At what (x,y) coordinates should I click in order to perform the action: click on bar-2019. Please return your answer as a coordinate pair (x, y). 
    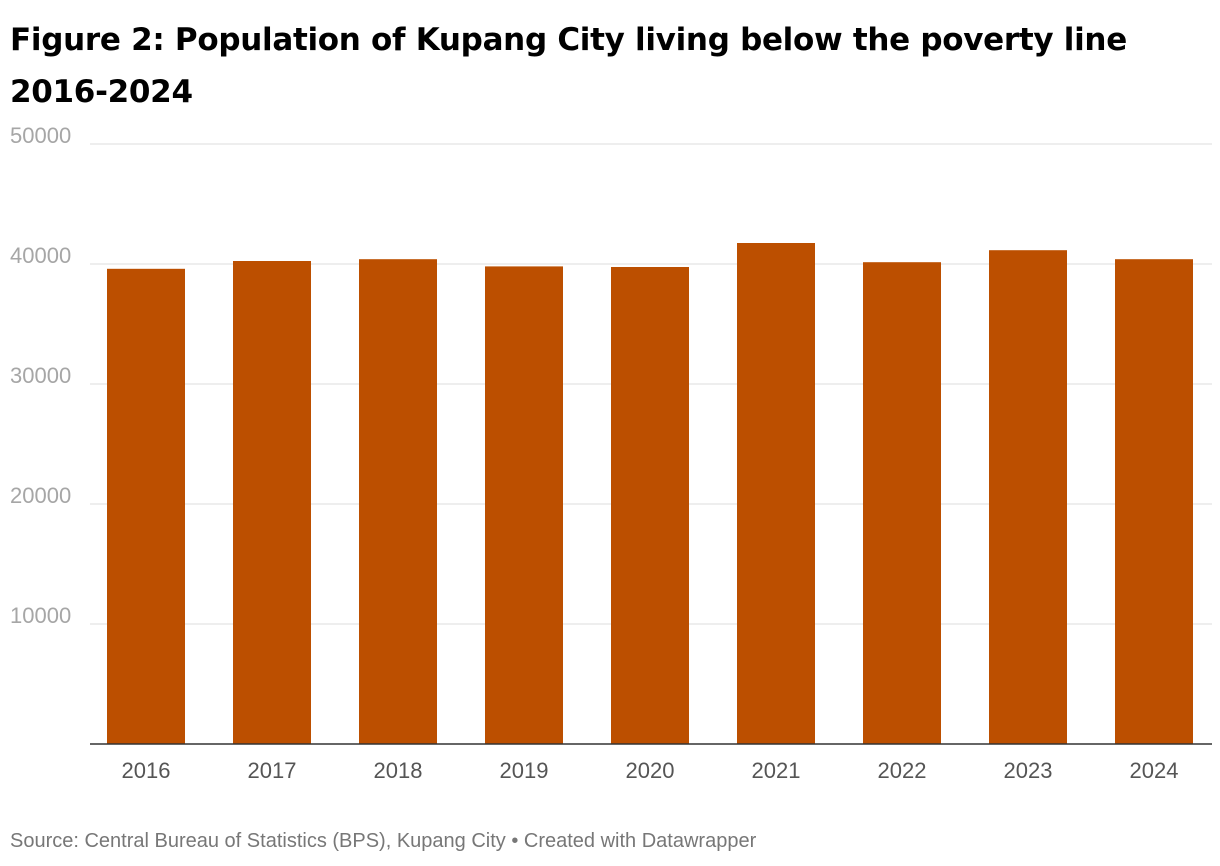
    Looking at the image, I should click on (524, 505).